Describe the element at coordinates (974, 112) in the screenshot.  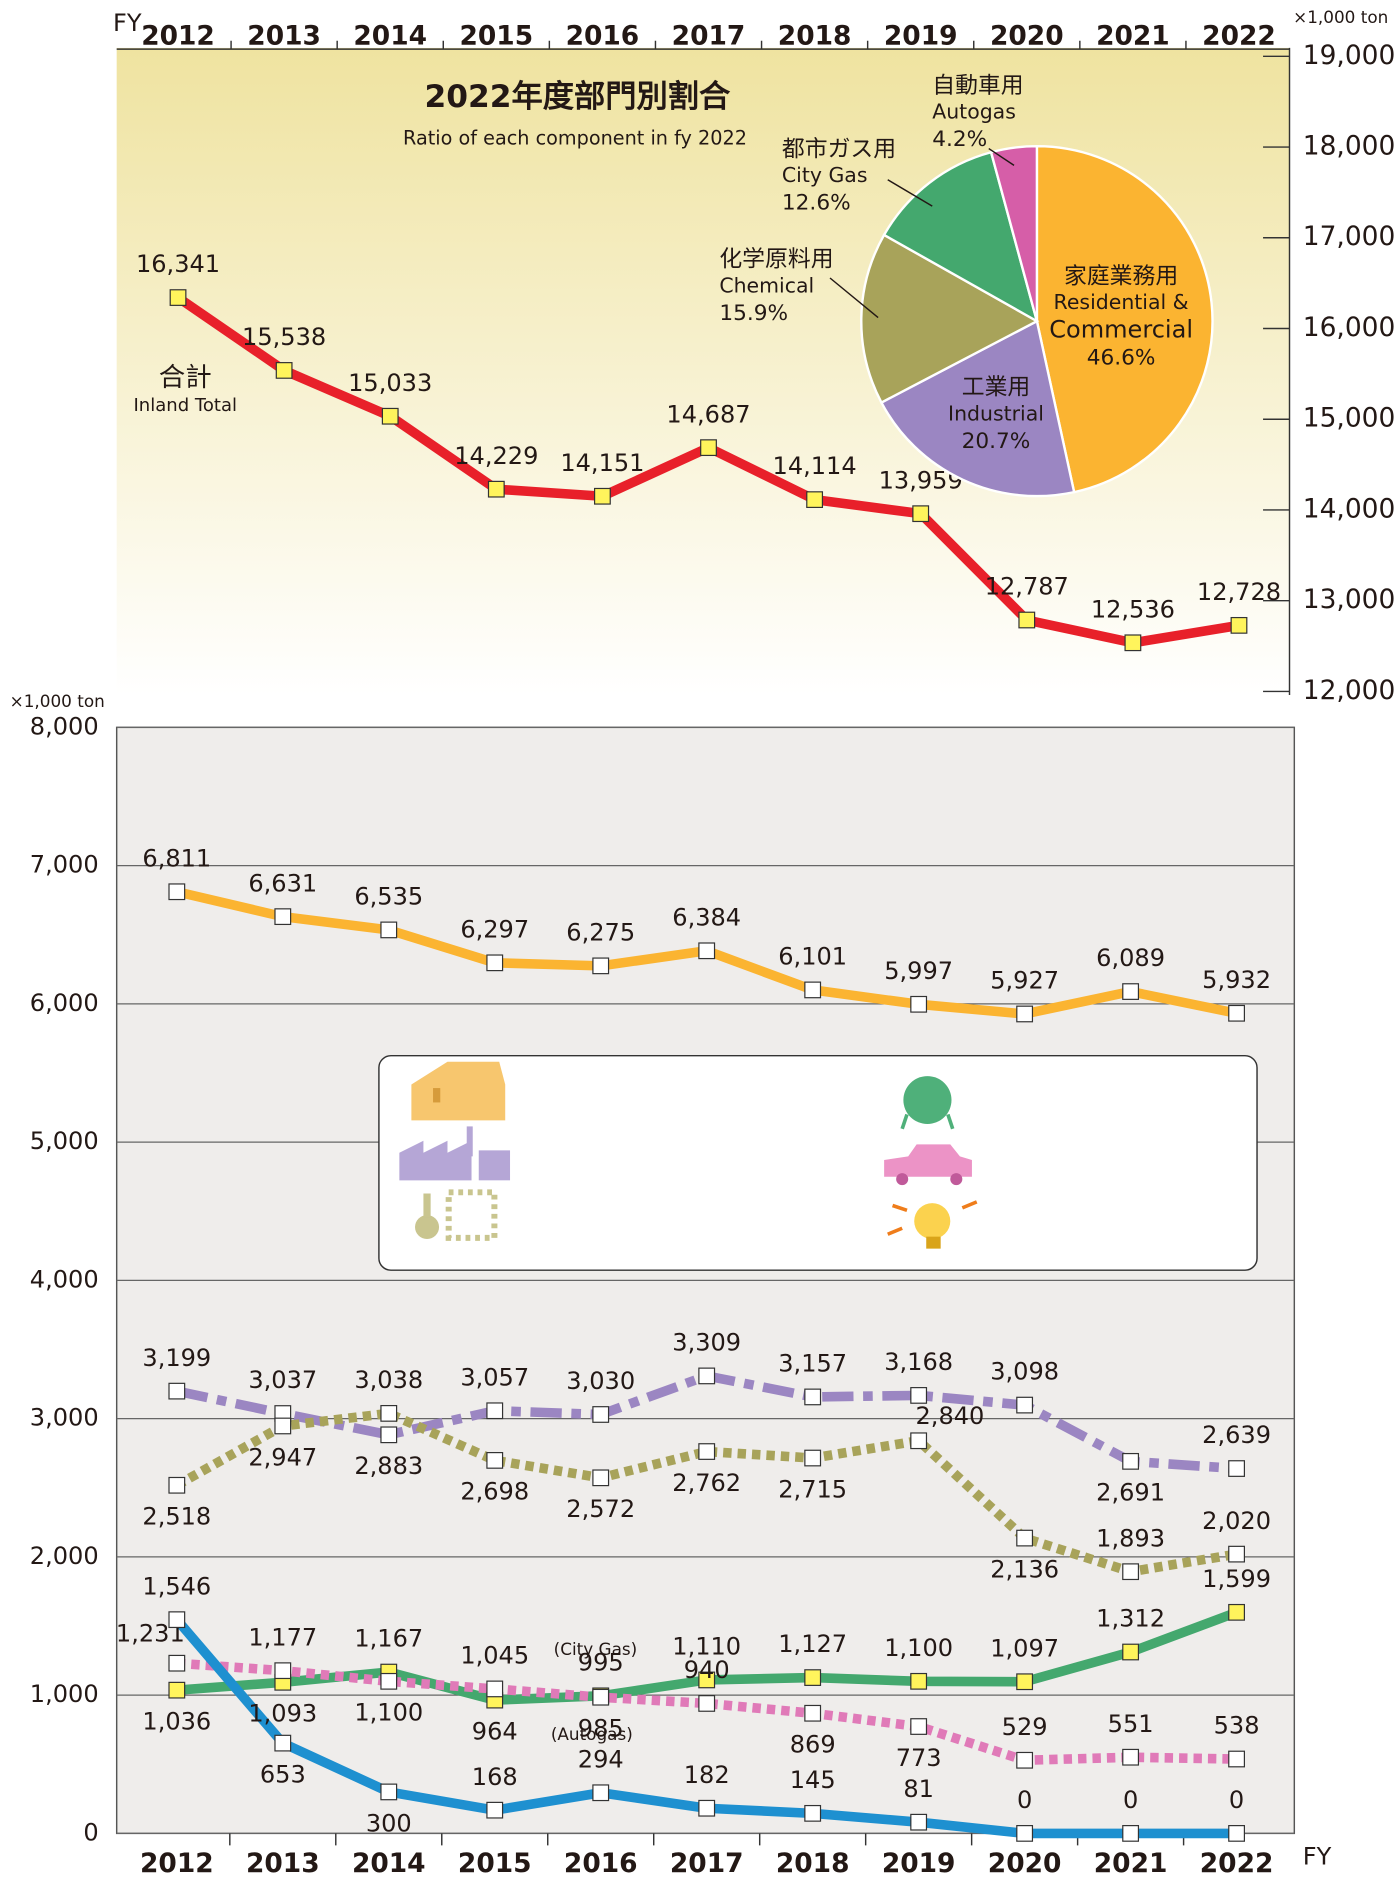
I see `pie-label-en: Autogas` at that location.